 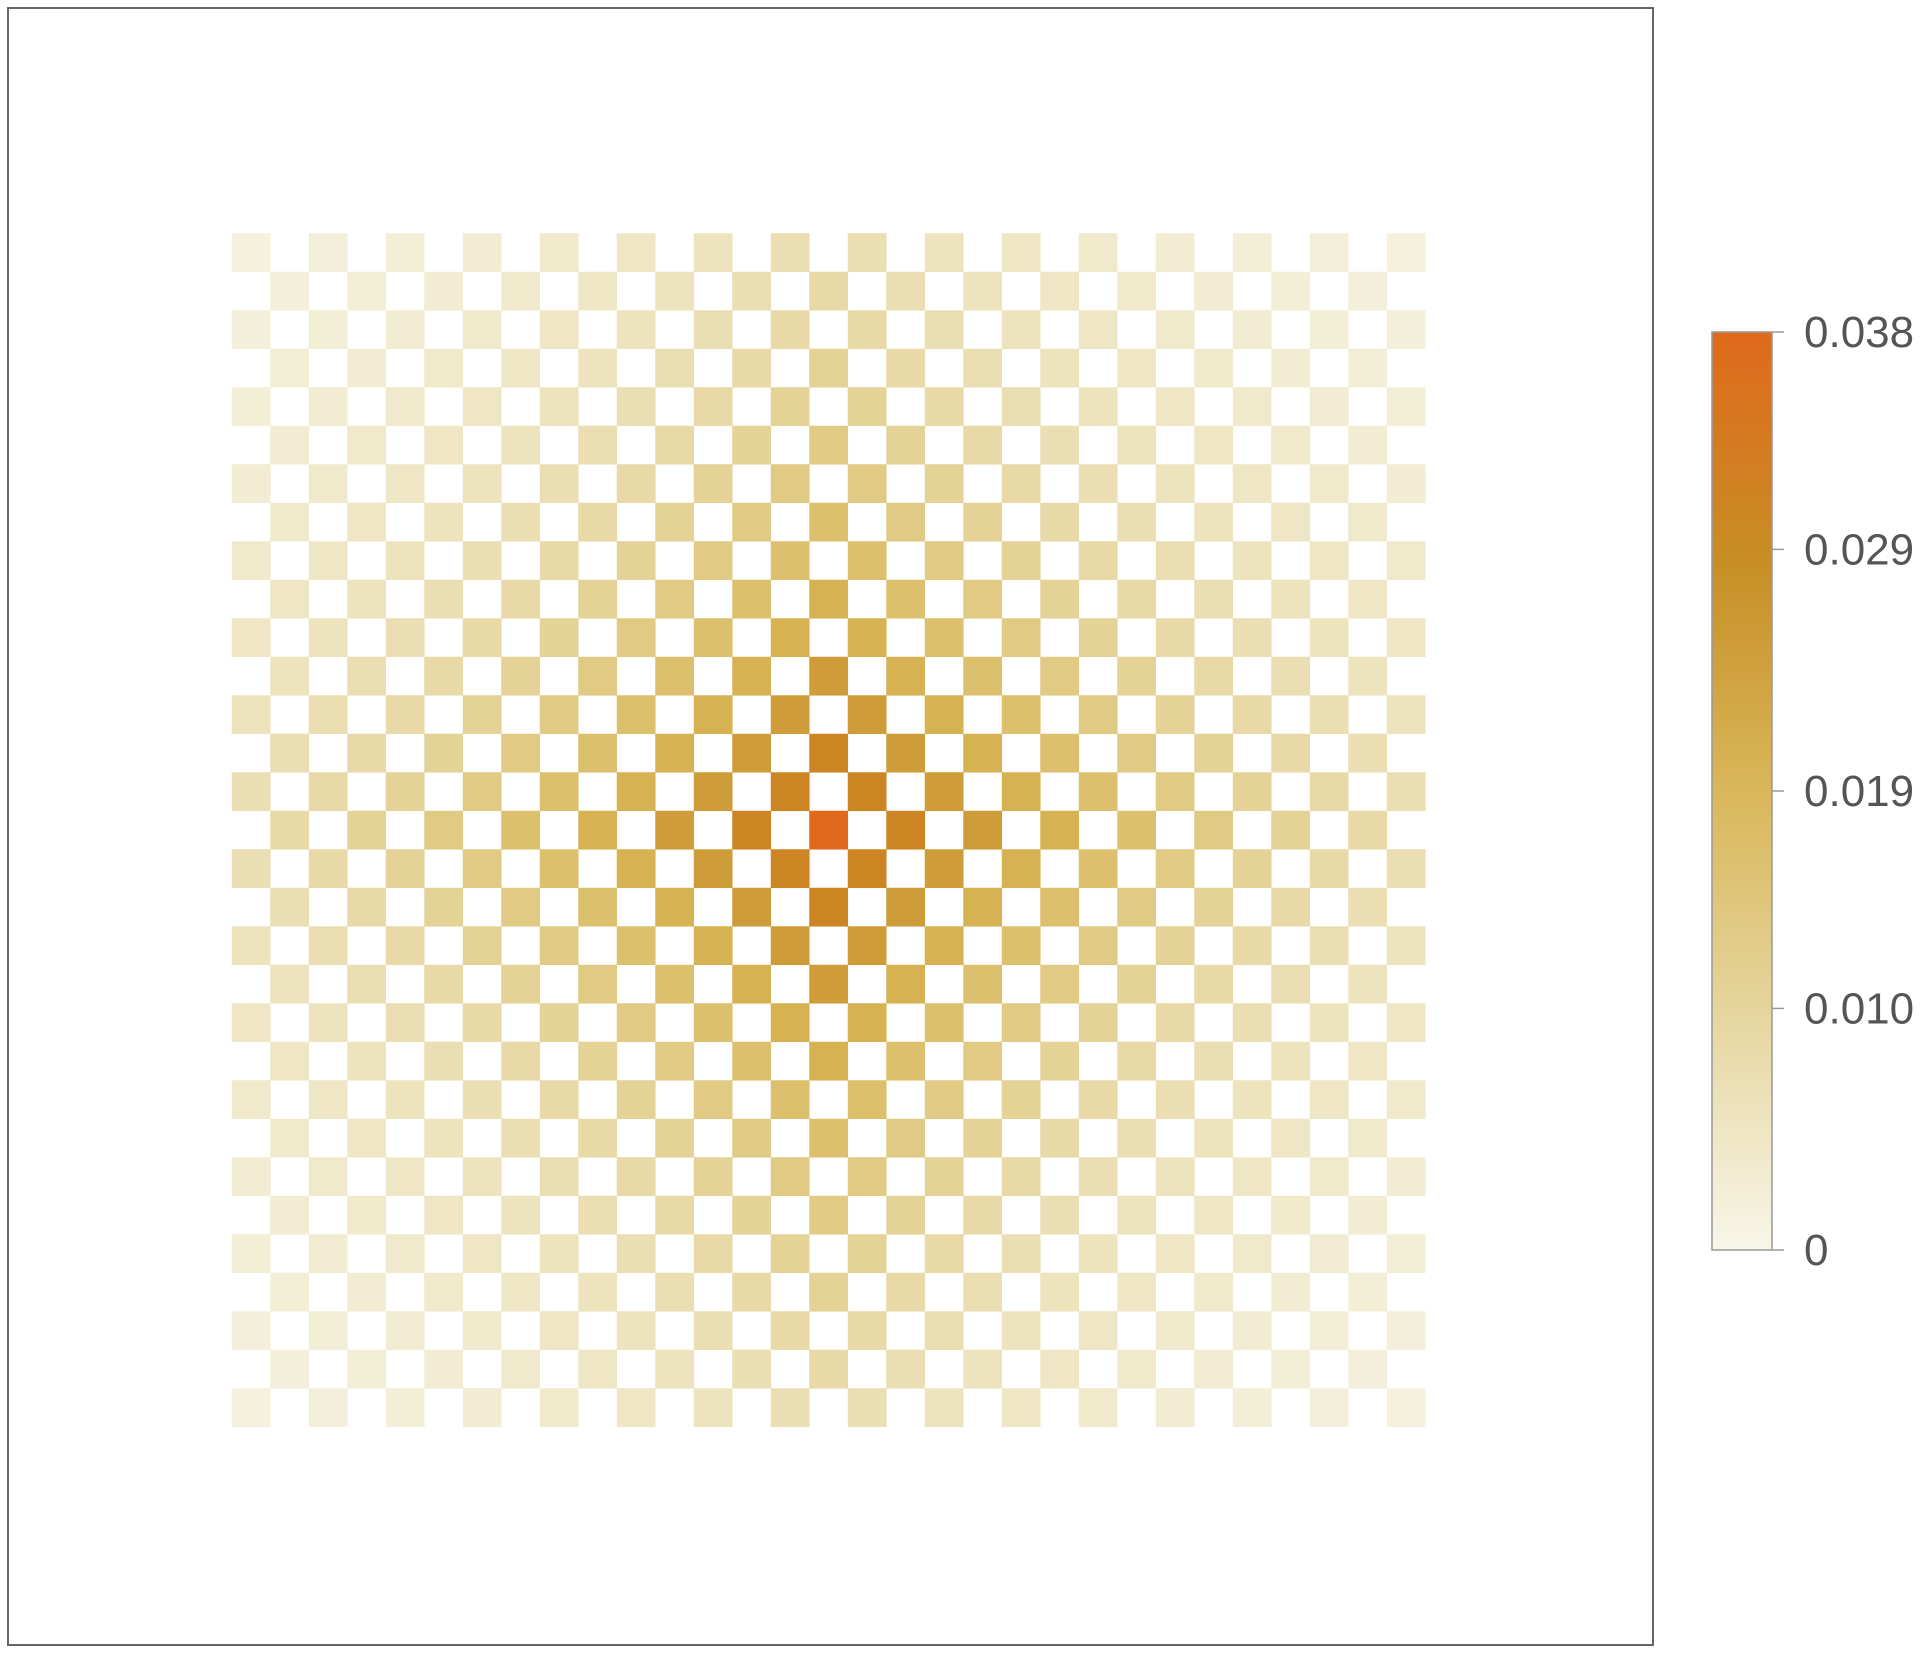 I want to click on colorbar-tick-label: 0.029, so click(x=1859, y=549).